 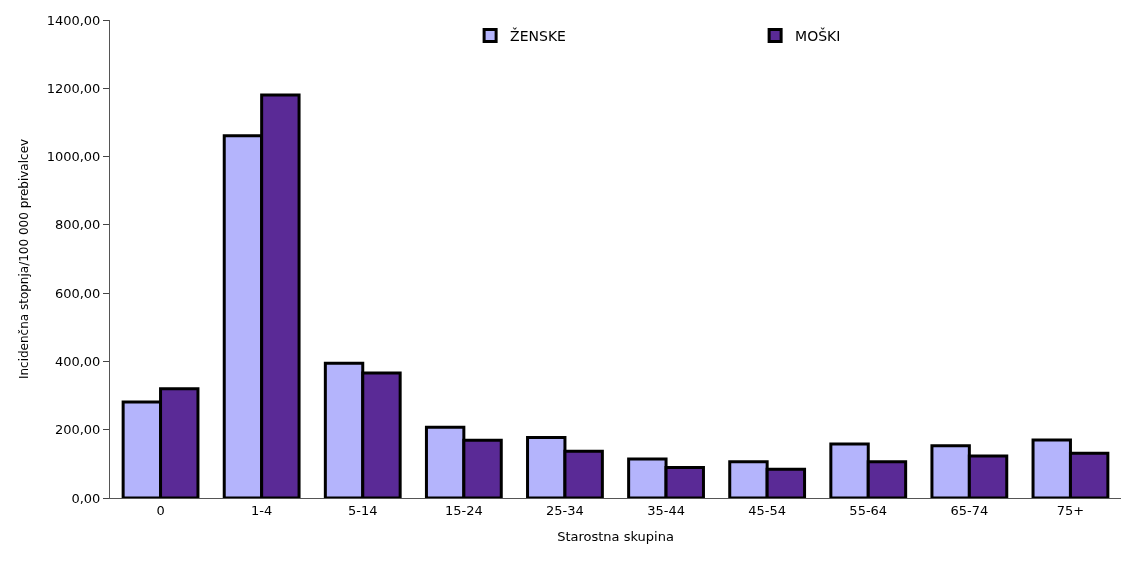 I want to click on x-tick-label: 65-74, so click(x=969, y=510).